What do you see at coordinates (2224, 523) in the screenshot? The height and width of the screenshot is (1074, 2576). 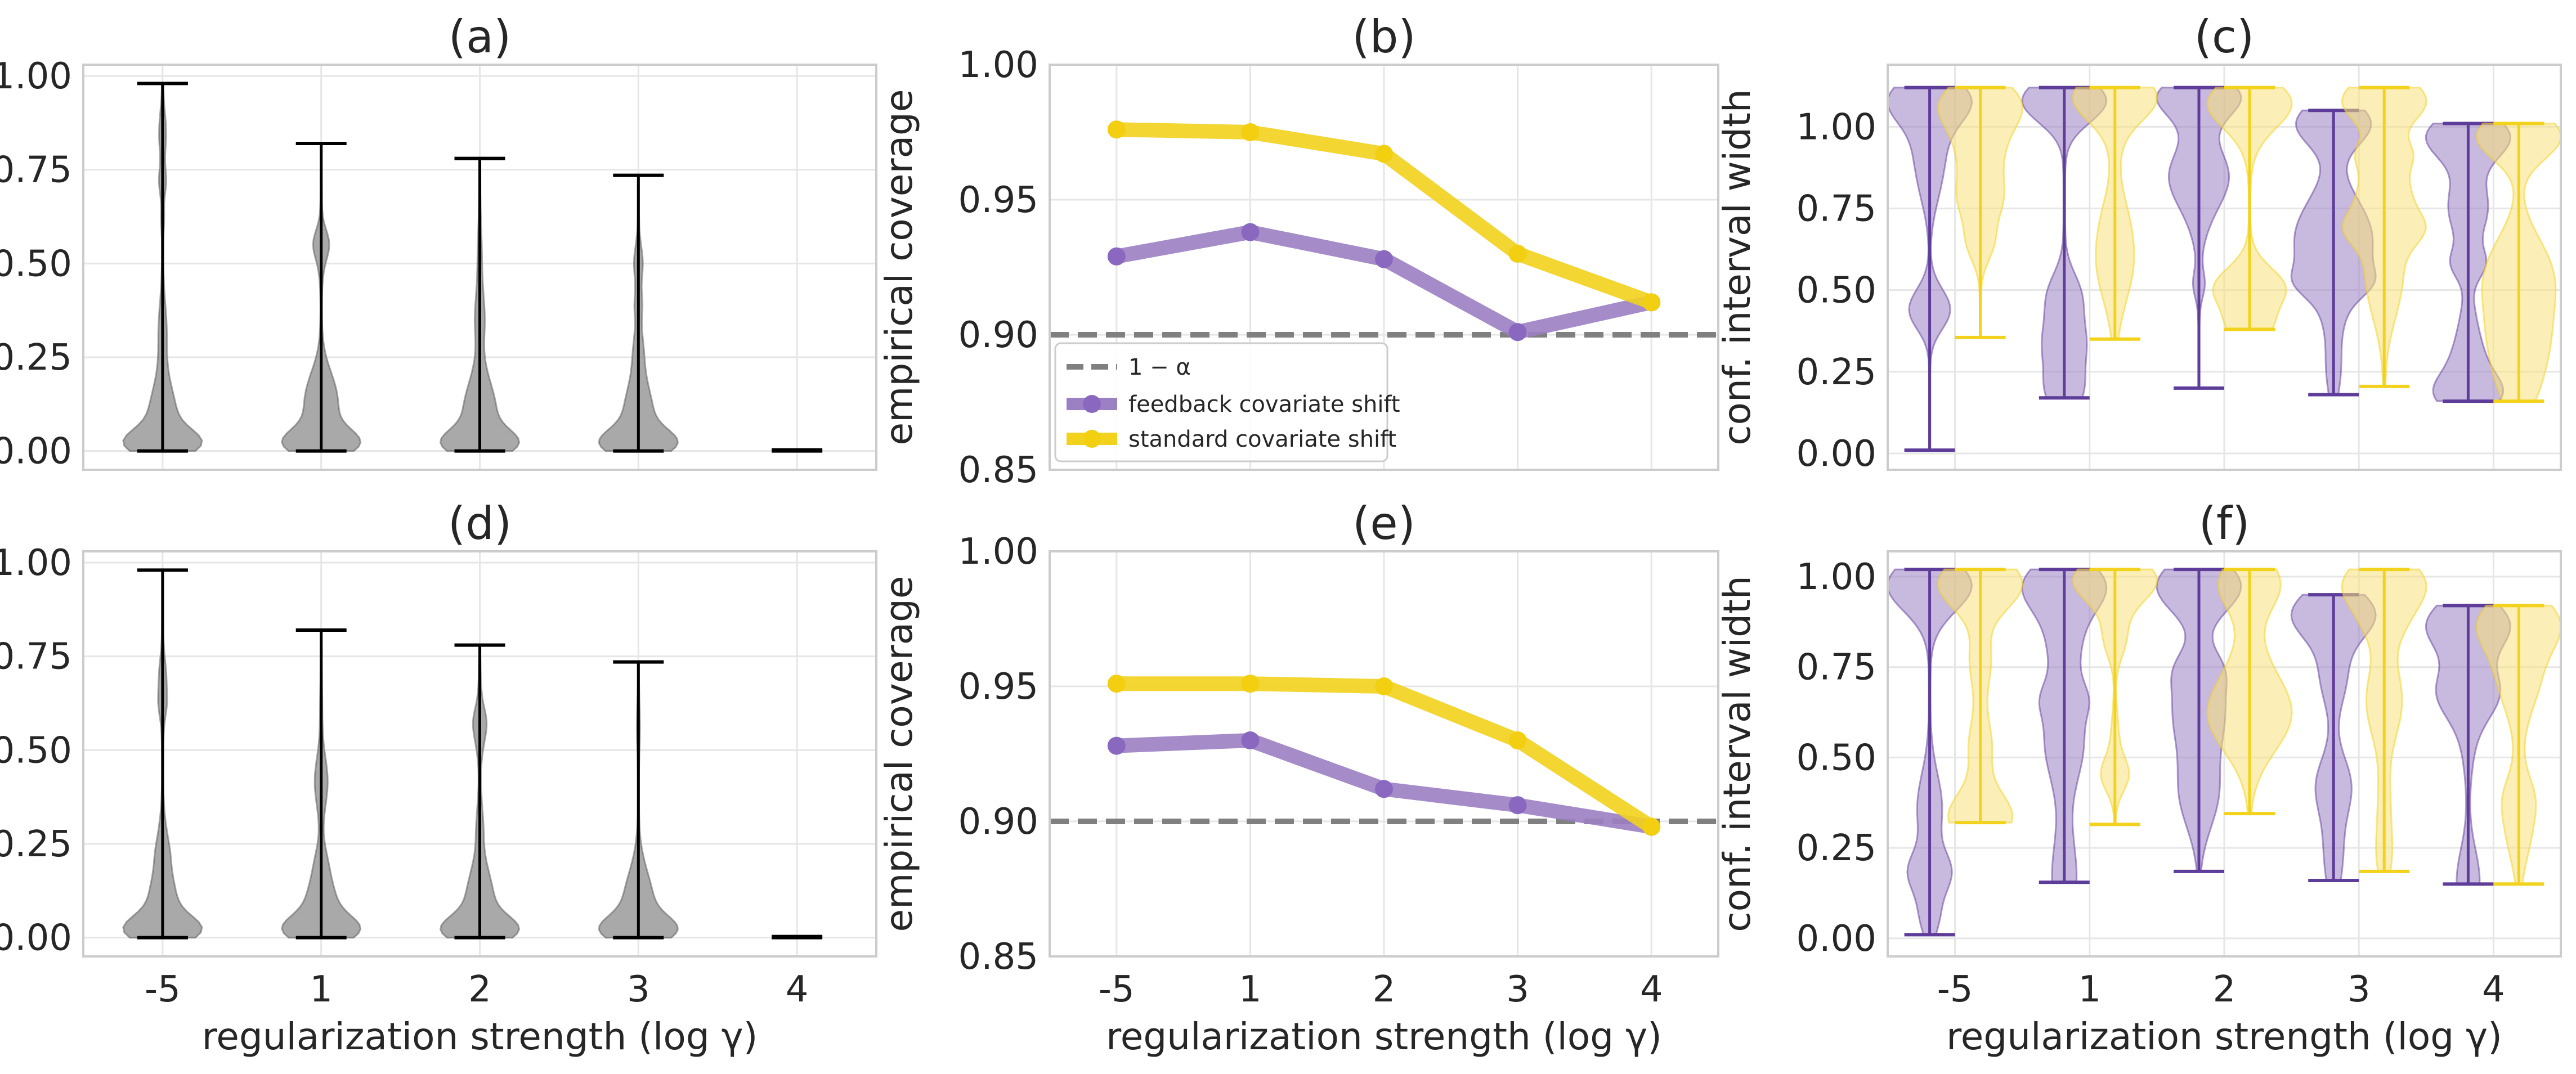 I see `panel-title: (f)` at bounding box center [2224, 523].